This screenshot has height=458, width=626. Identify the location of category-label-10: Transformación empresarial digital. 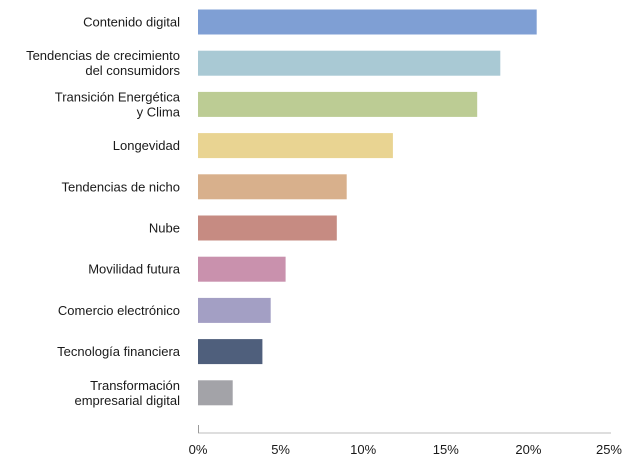
(128, 393).